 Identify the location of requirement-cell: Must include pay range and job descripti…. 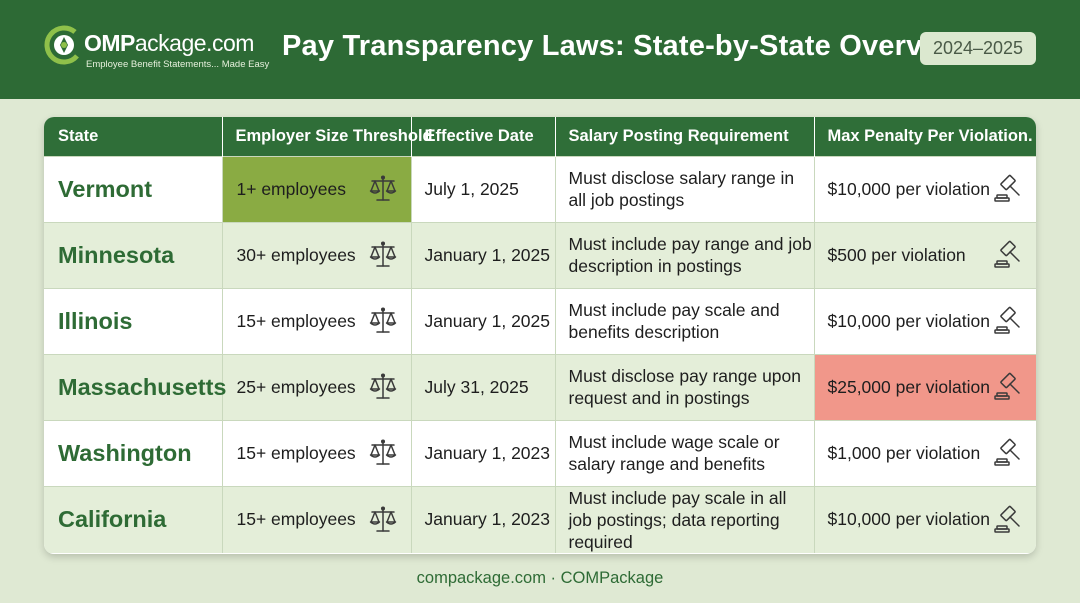
(685, 254).